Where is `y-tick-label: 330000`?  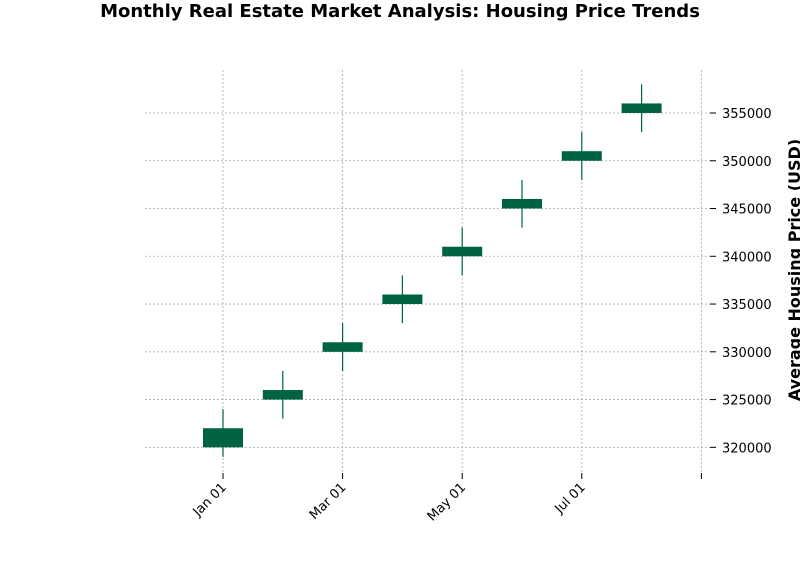
y-tick-label: 330000 is located at coordinates (747, 353).